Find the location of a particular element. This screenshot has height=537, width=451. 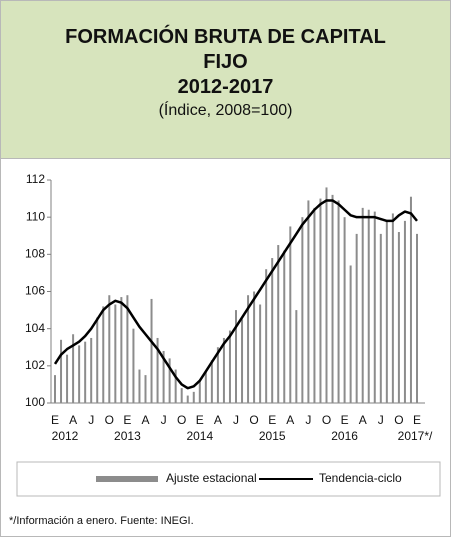

year-label: 2014 is located at coordinates (199, 436).